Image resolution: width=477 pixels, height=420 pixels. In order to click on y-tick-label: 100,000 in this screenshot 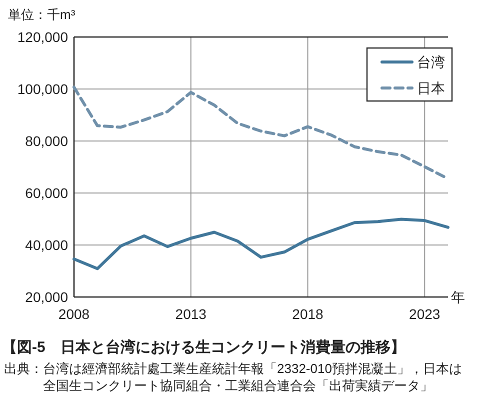, I will do `click(42, 88)`.